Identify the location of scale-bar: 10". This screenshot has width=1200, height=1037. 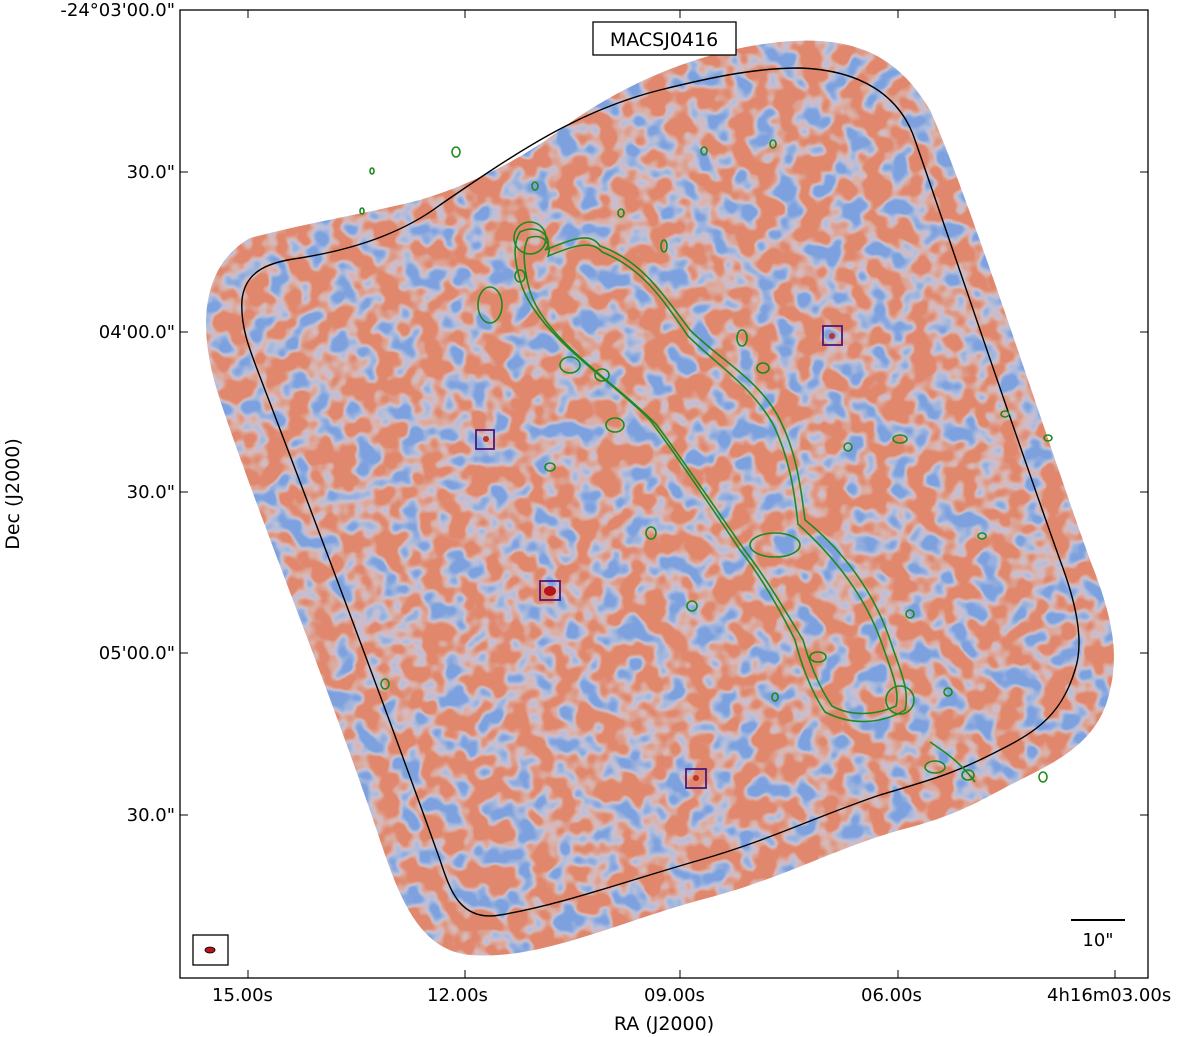
(1098, 935).